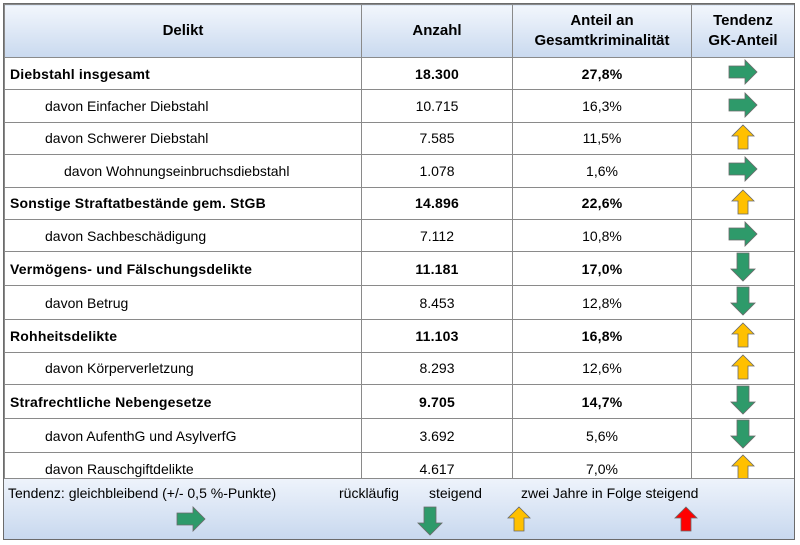 This screenshot has width=800, height=545. What do you see at coordinates (437, 203) in the screenshot?
I see `cell-anzahl: 14.896` at bounding box center [437, 203].